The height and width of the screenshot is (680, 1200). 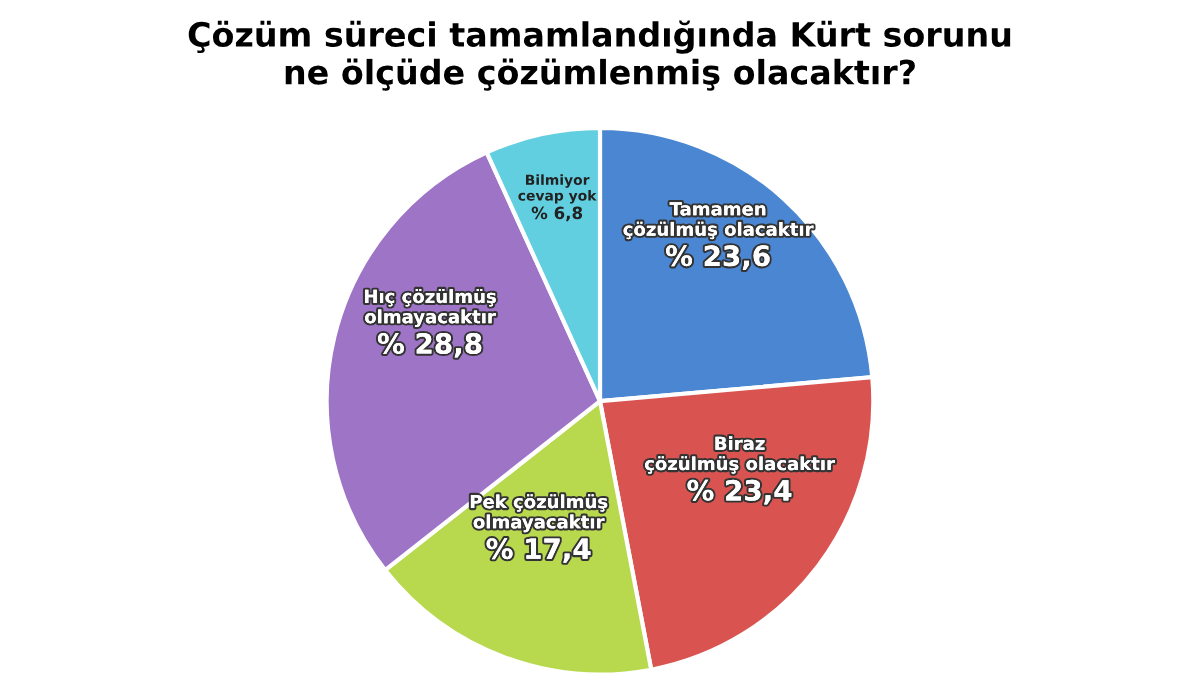 I want to click on data-label: % 17,4, so click(x=538, y=550).